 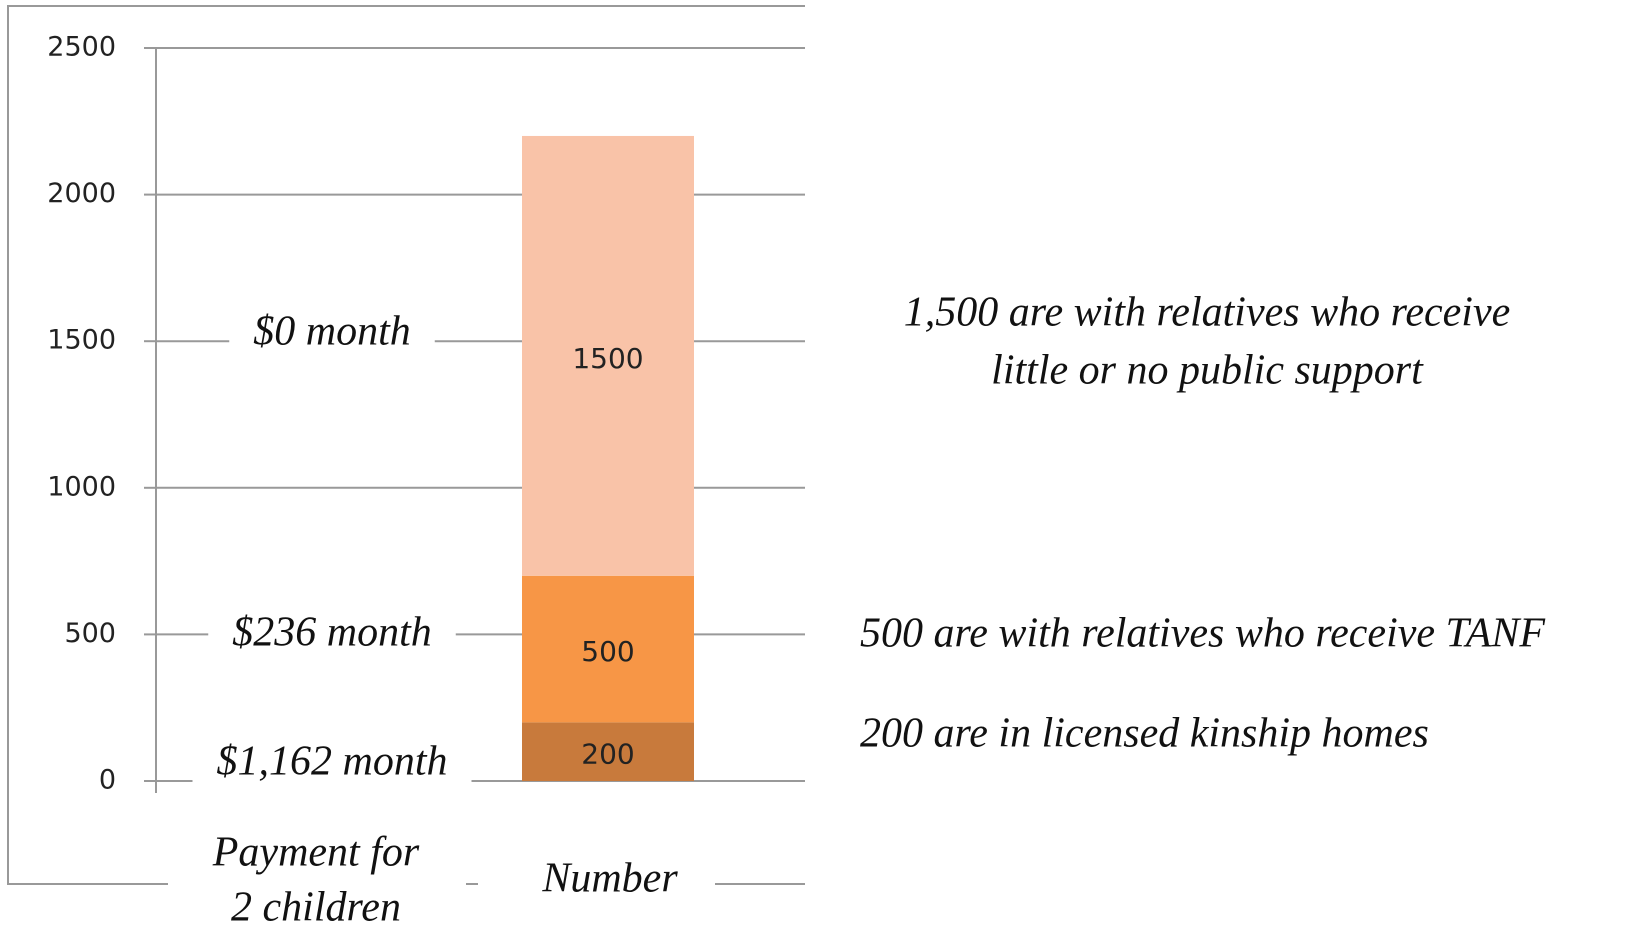 I want to click on right-annotation: 200 are in licensed kinship homes, so click(x=1144, y=734).